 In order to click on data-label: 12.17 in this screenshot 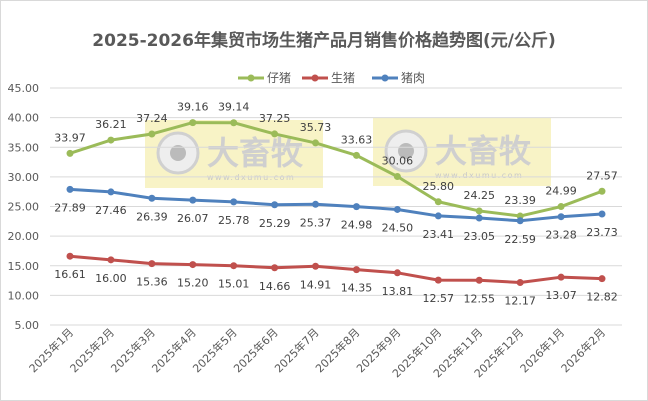, I will do `click(520, 301)`.